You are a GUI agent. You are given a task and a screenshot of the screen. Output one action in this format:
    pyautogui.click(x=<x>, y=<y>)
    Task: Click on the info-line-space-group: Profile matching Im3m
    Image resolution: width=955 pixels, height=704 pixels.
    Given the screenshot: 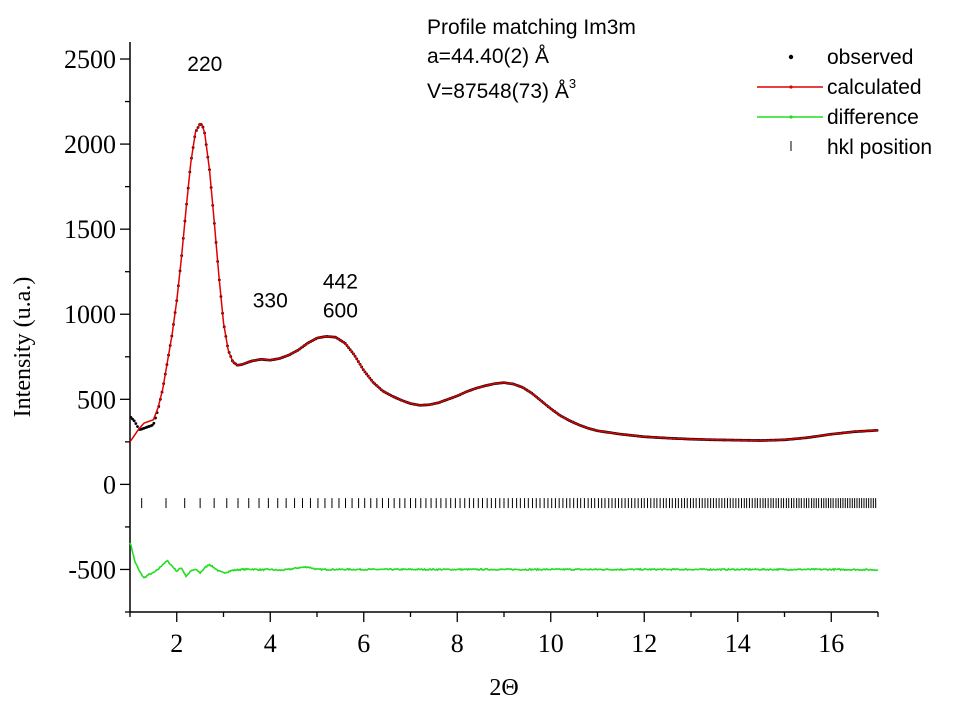 What is the action you would take?
    pyautogui.click(x=531, y=27)
    